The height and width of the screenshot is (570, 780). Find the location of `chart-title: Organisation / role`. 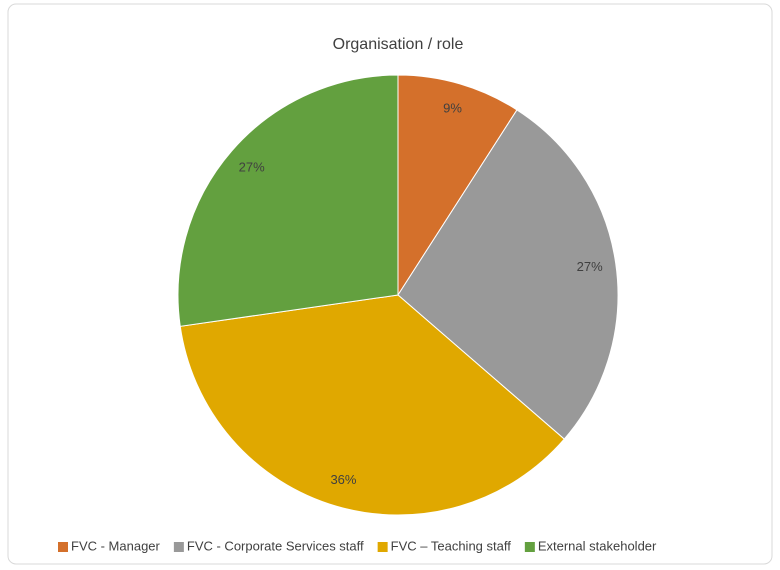

chart-title: Organisation / role is located at coordinates (398, 44).